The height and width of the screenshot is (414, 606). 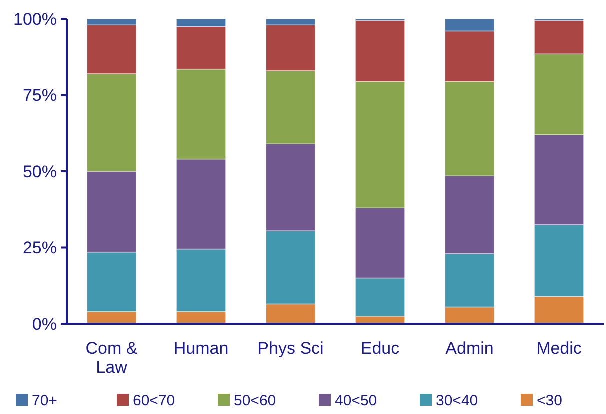 What do you see at coordinates (35, 19) in the screenshot?
I see `y-tick-label: 100%` at bounding box center [35, 19].